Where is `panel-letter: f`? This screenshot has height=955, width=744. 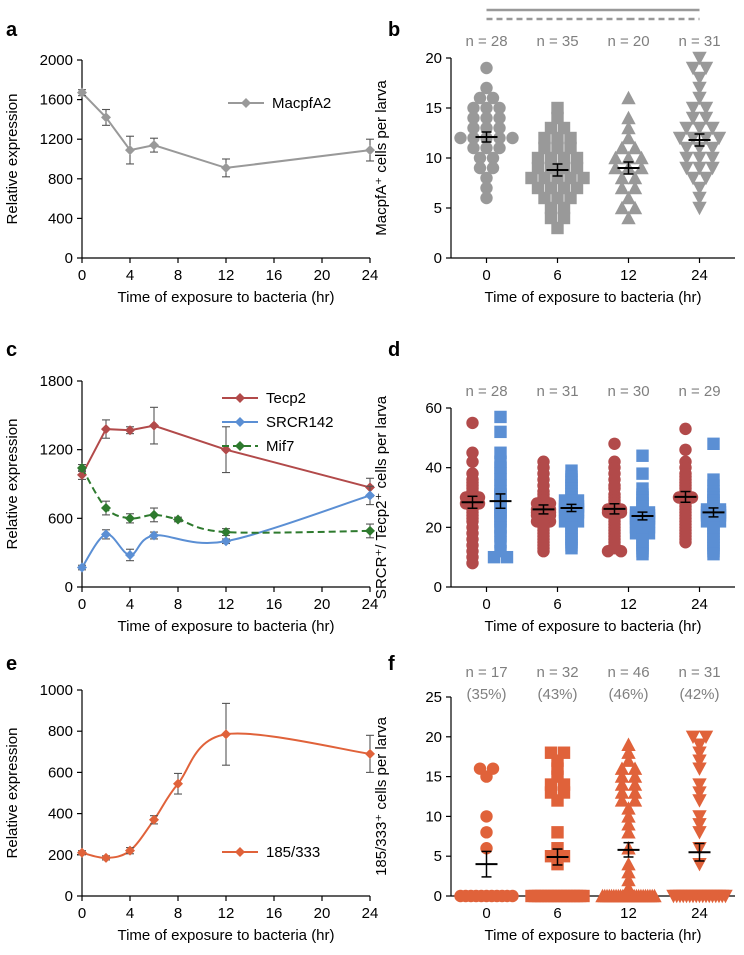 panel-letter: f is located at coordinates (391, 664).